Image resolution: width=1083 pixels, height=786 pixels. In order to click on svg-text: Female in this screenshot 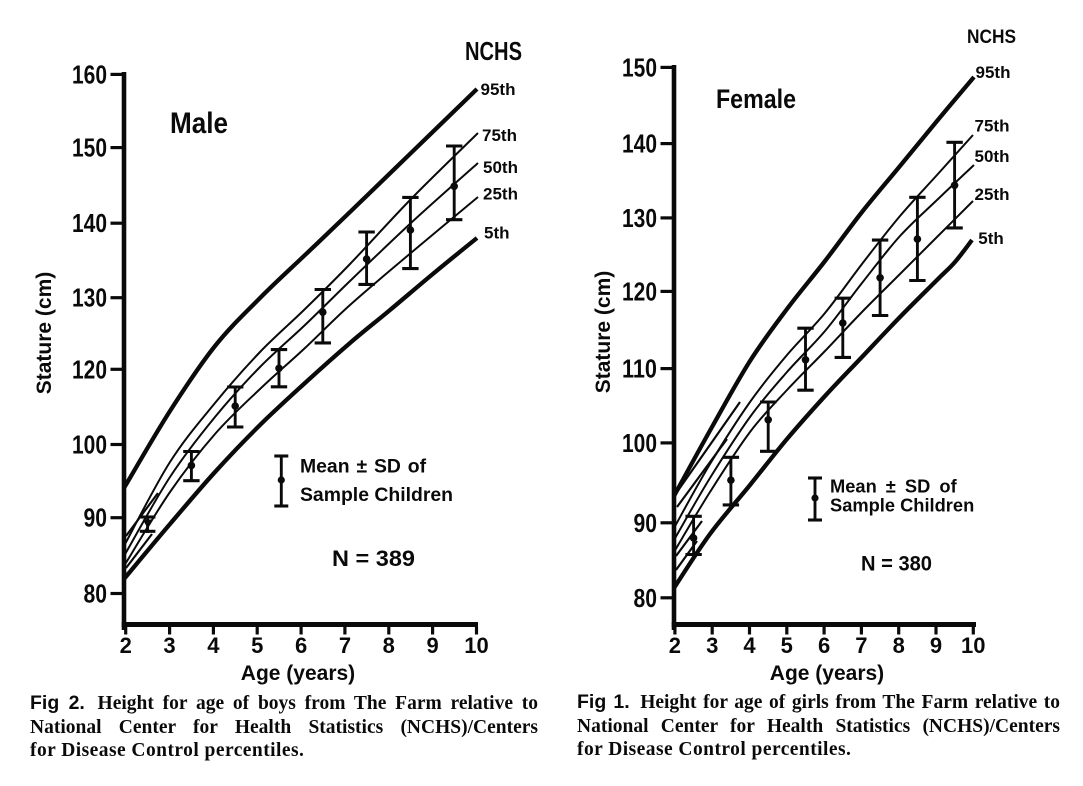, I will do `click(756, 99)`.